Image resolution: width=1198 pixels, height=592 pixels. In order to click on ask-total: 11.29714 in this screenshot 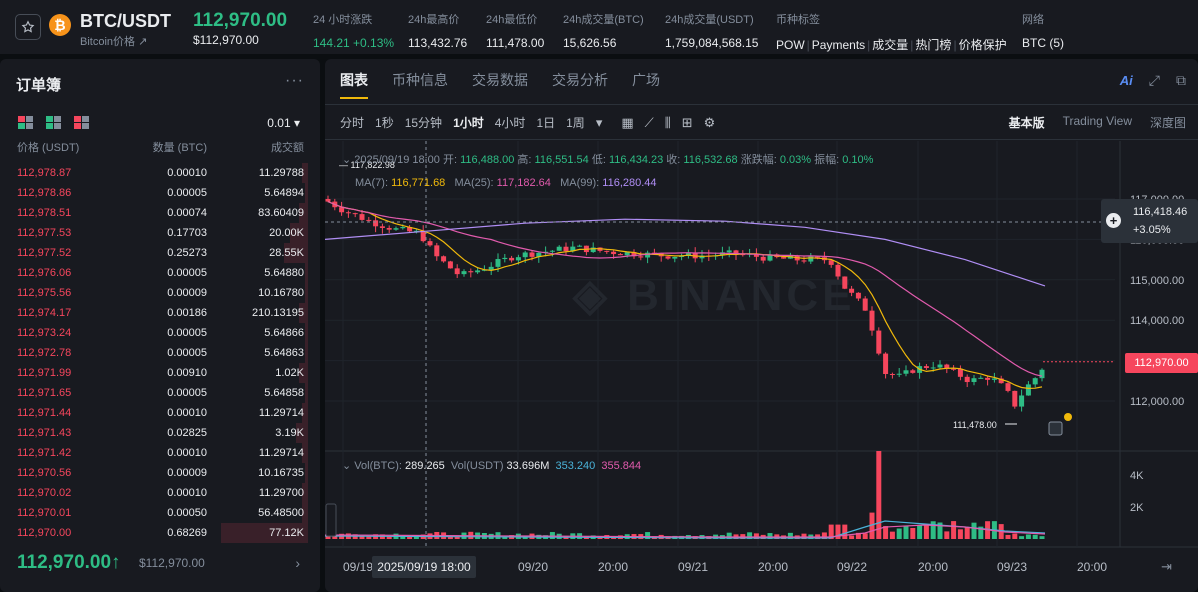, I will do `click(281, 453)`.